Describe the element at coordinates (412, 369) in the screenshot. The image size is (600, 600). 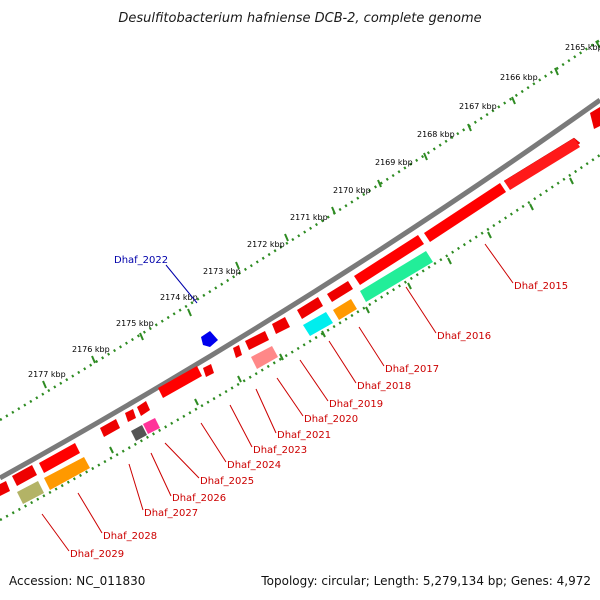
I see `gene-label-dhaf-2017: Dhaf_2017` at that location.